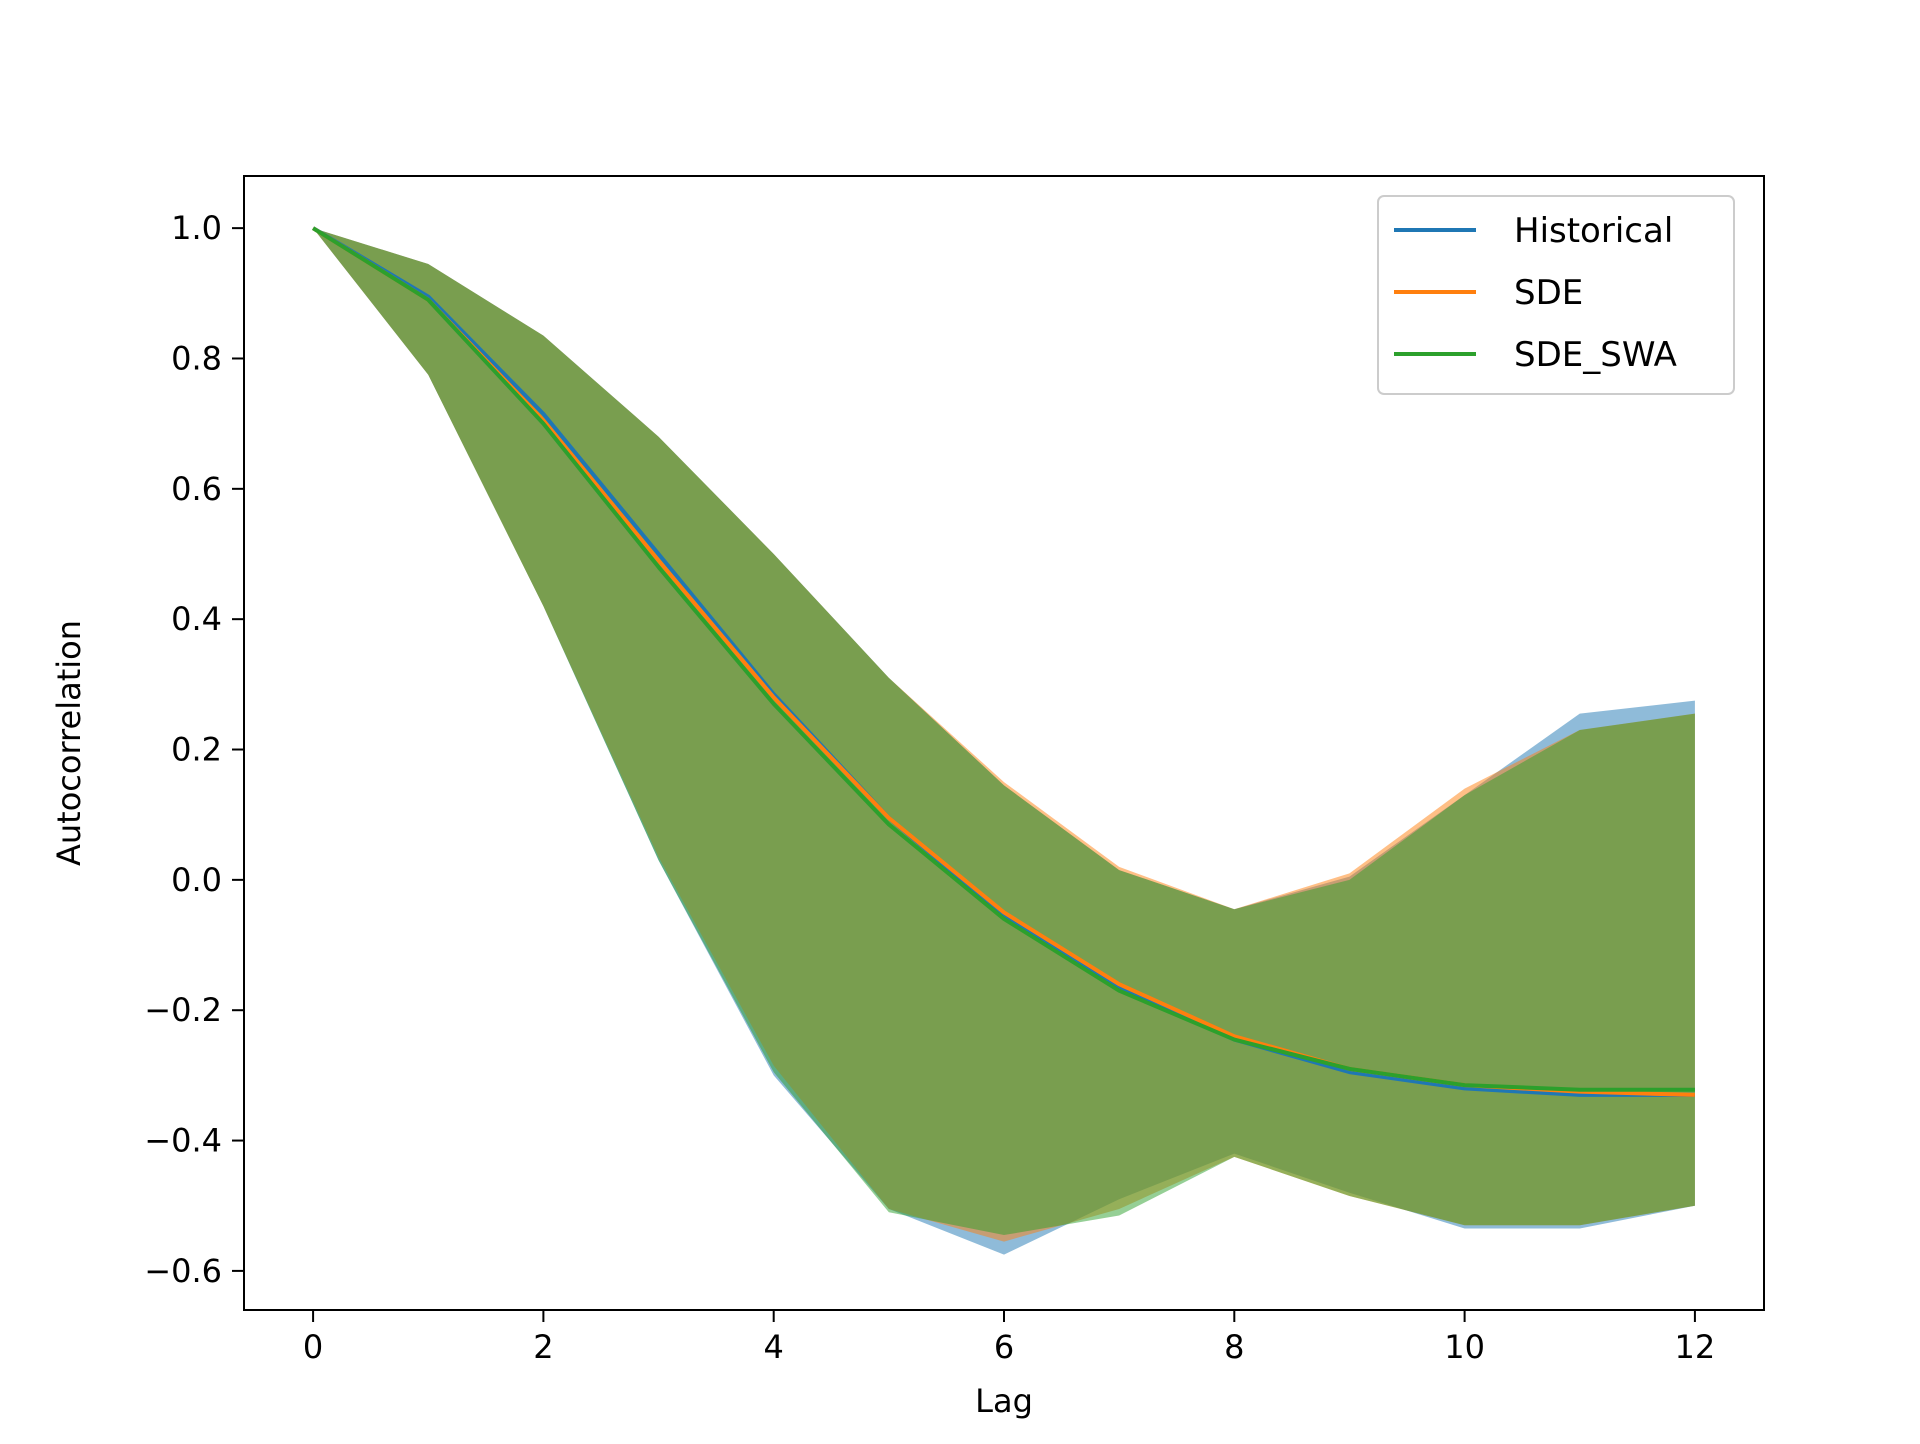 This screenshot has height=1444, width=1920. Describe the element at coordinates (1234, 1347) in the screenshot. I see `x-tick-label: 8` at that location.